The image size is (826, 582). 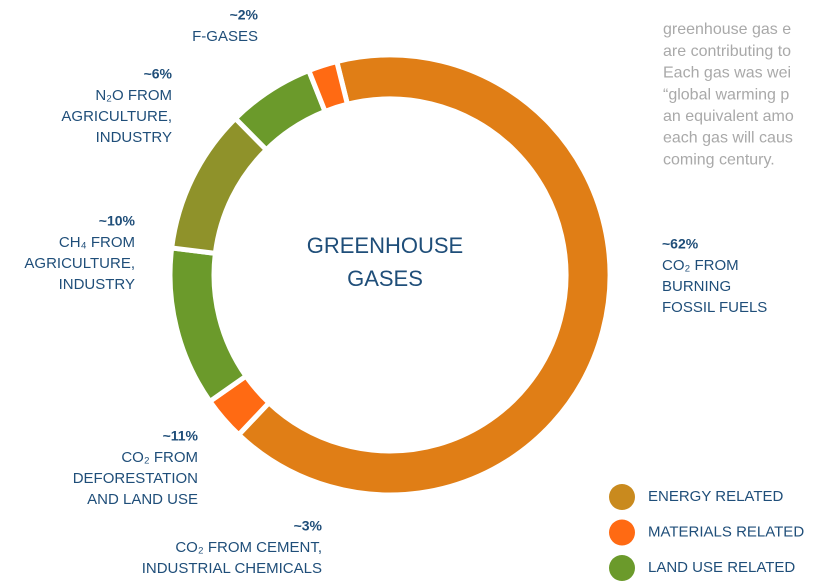 I want to click on segment-value-label: ~6%, so click(x=158, y=74).